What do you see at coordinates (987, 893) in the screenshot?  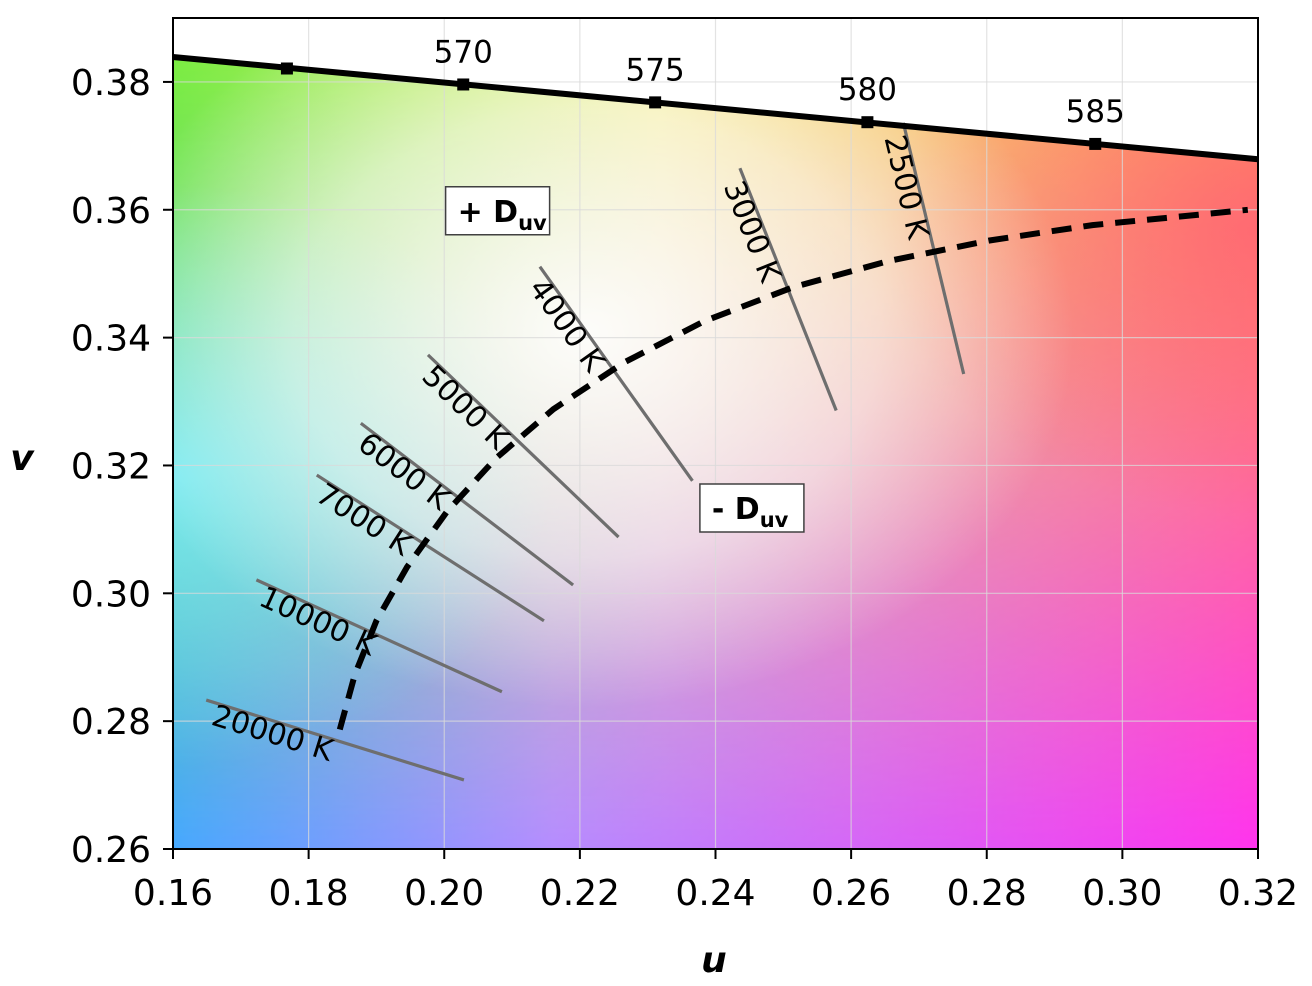 I see `x-tick-label: 0.28` at bounding box center [987, 893].